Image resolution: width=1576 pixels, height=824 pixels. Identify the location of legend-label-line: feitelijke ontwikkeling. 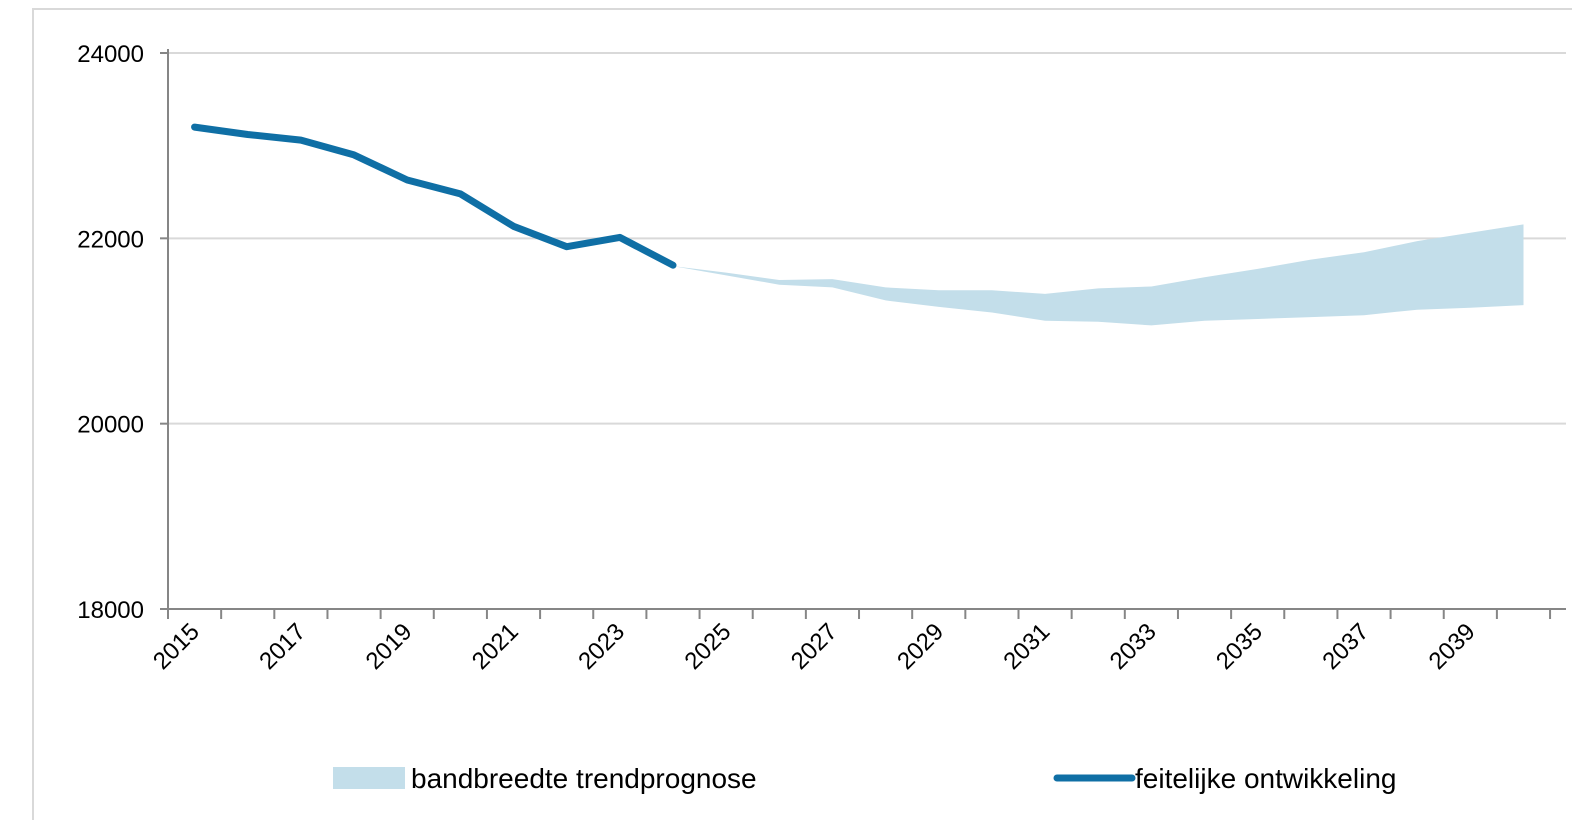
(1265, 778).